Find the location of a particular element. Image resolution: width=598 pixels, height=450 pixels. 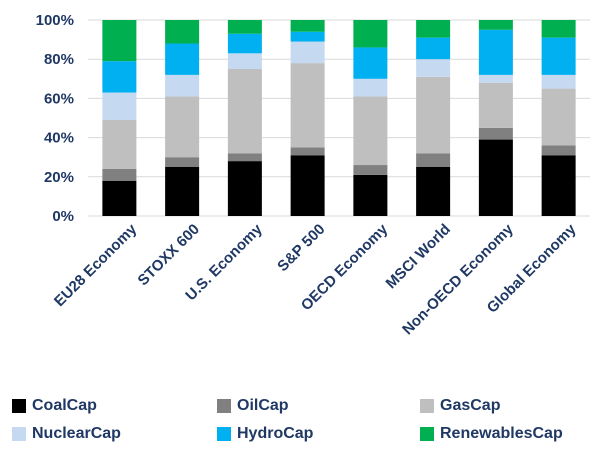

legend-label: GasCap is located at coordinates (470, 405).